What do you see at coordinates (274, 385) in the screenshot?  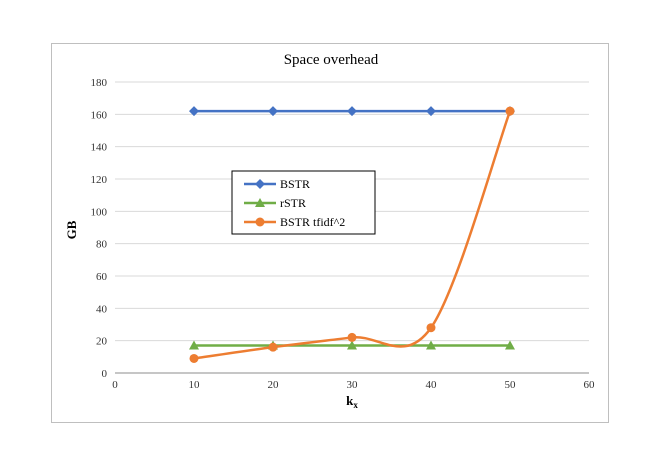 I see `x-tick-20: 20` at bounding box center [274, 385].